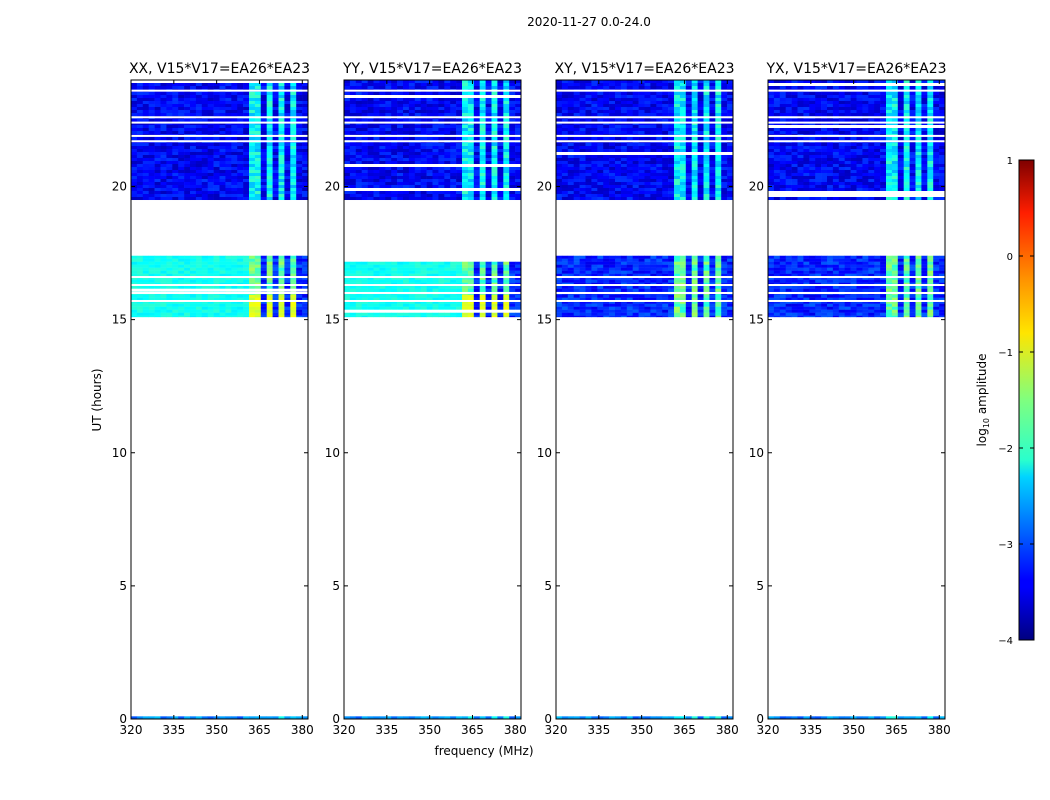 The height and width of the screenshot is (800, 1050). I want to click on y-tick-label: 0, so click(336, 719).